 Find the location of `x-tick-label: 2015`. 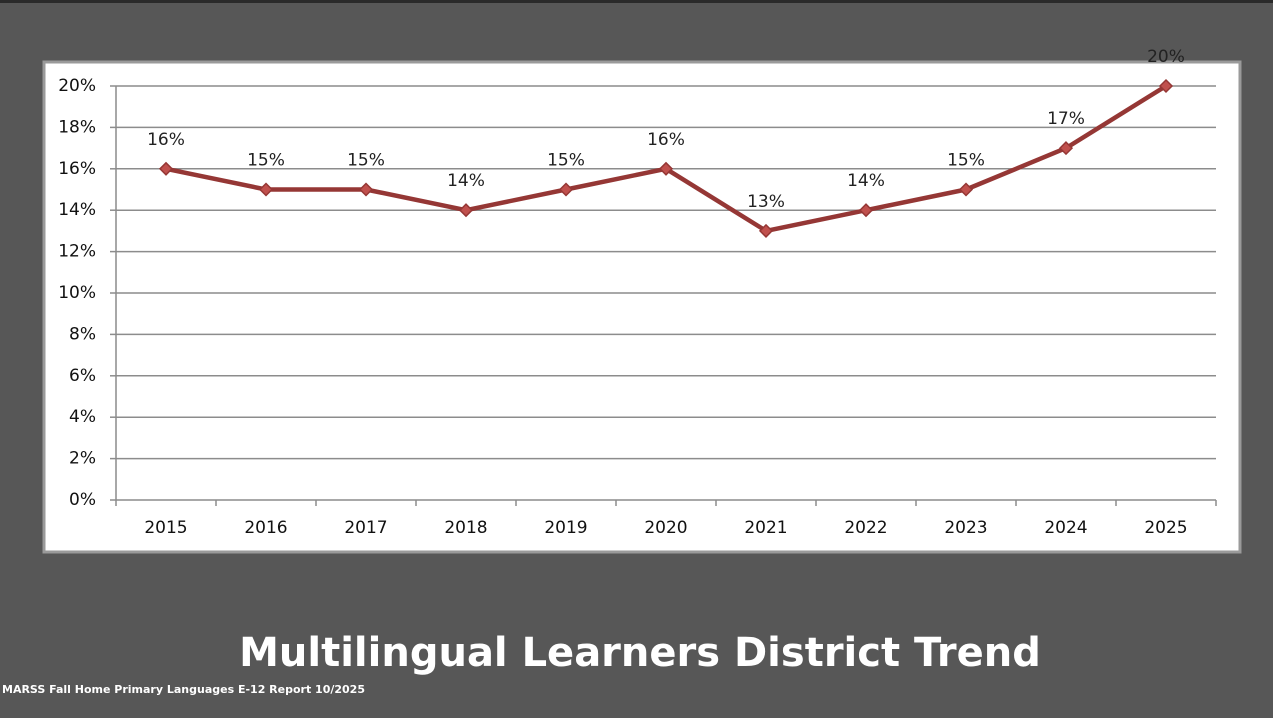

x-tick-label: 2015 is located at coordinates (165, 528).